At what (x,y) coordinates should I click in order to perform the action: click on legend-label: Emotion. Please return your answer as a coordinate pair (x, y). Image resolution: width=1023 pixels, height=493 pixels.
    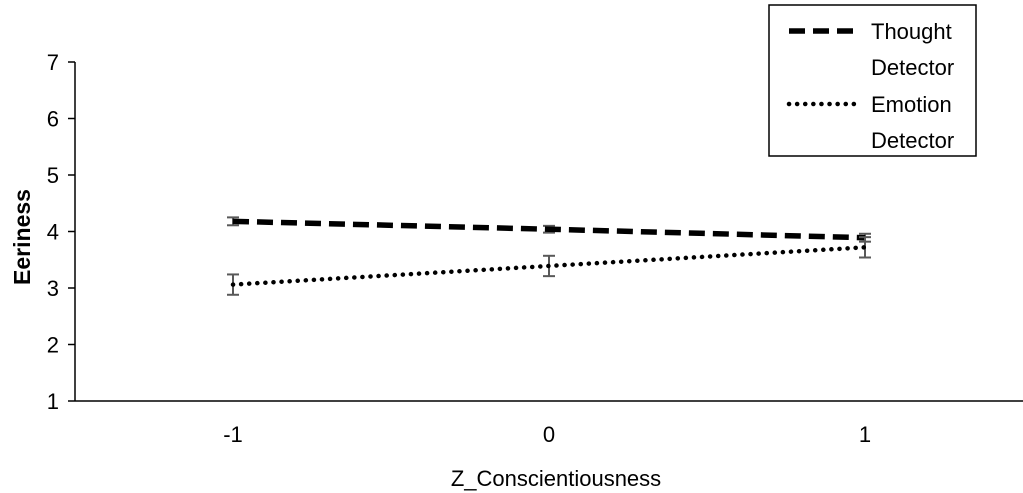
    Looking at the image, I should click on (911, 104).